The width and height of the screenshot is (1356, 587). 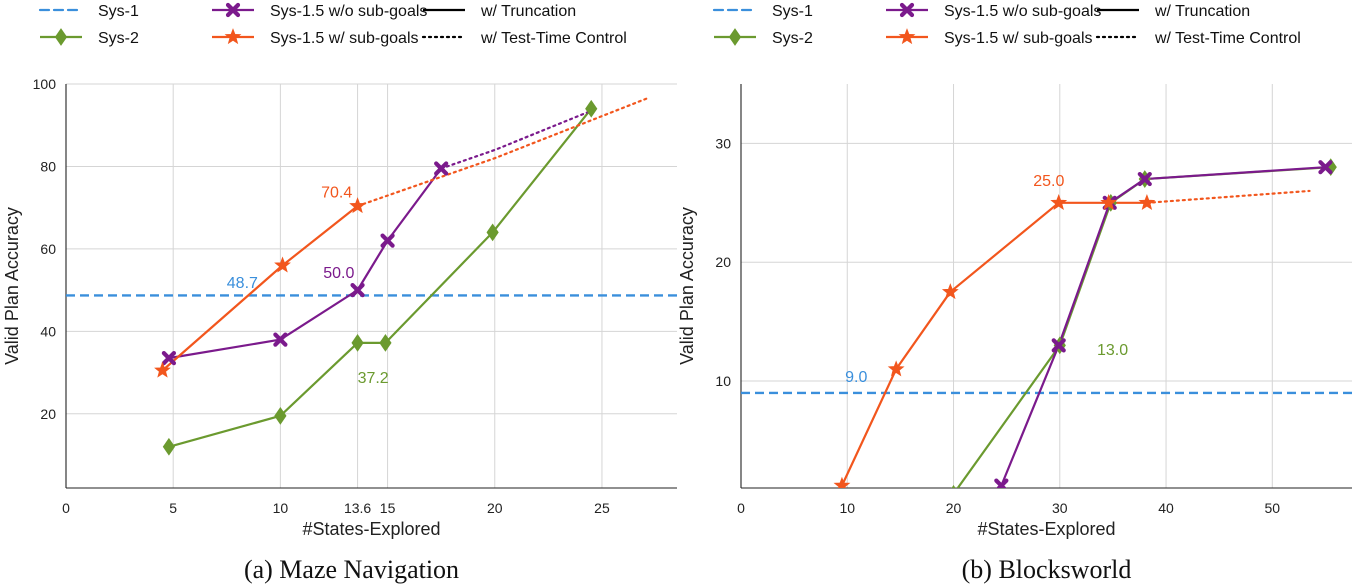 I want to click on y-tick-label: 10, so click(x=723, y=381).